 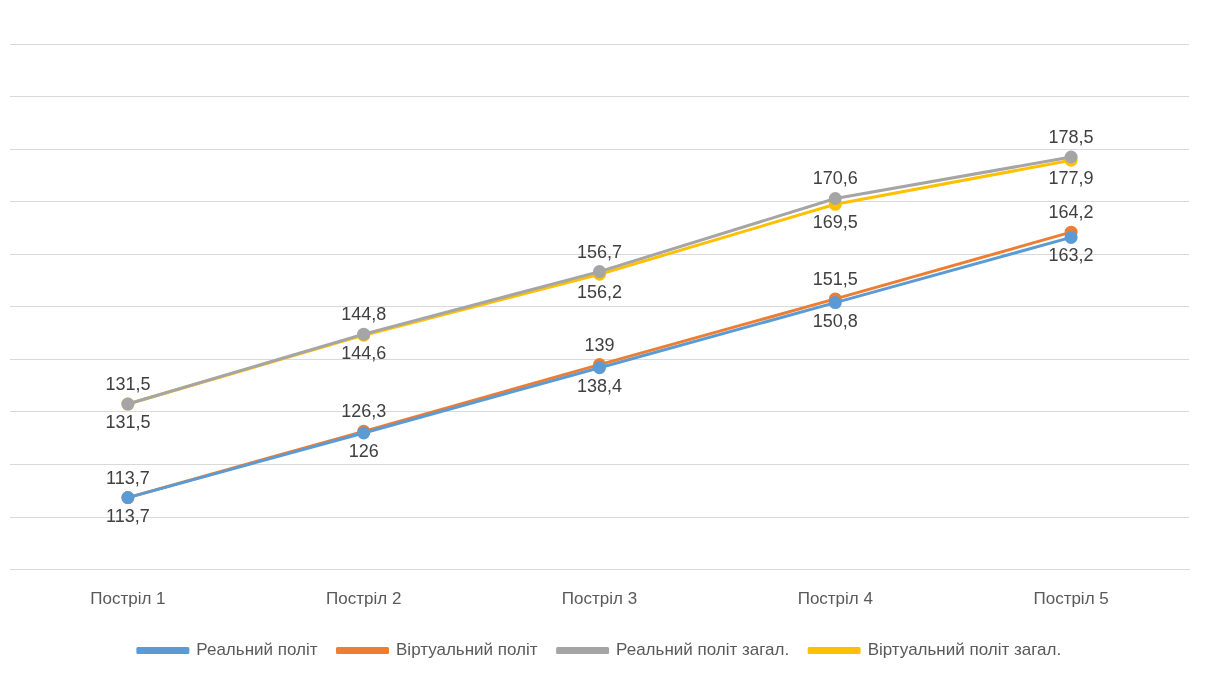 What do you see at coordinates (364, 599) in the screenshot?
I see `x-tick-label: Постріл 2` at bounding box center [364, 599].